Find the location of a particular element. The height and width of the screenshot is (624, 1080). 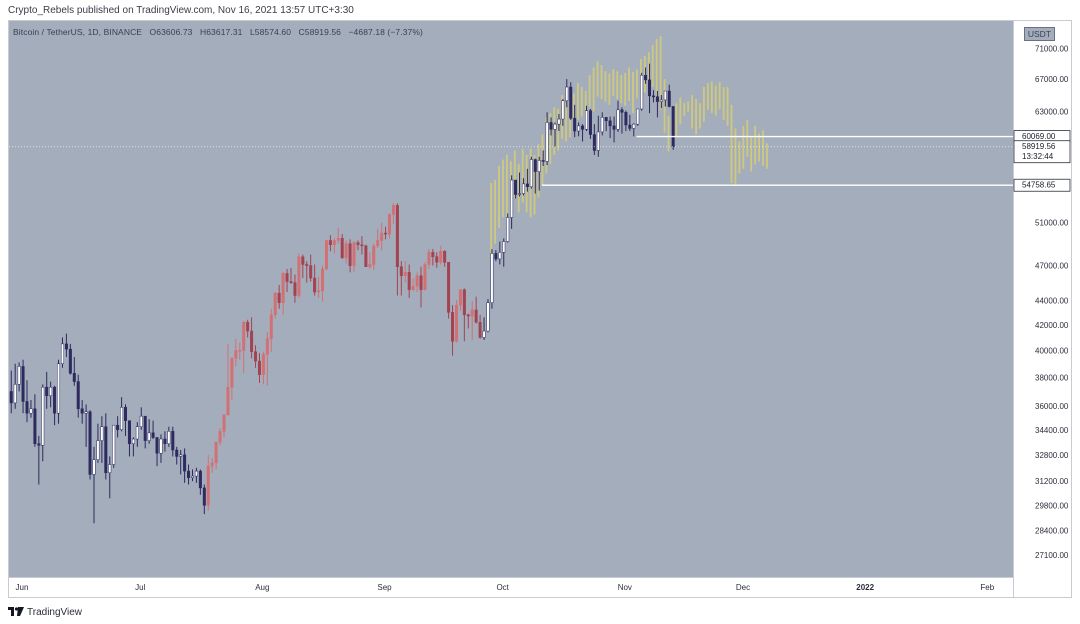

current-price-text: 58919.56 is located at coordinates (1039, 146).